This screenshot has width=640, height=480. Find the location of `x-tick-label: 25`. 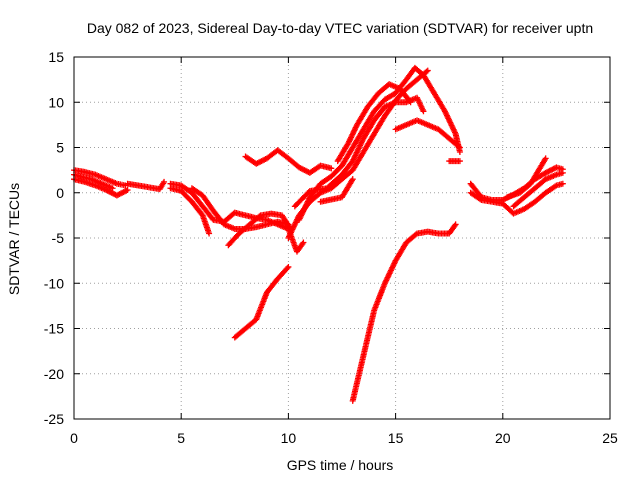

x-tick-label: 25 is located at coordinates (610, 438).